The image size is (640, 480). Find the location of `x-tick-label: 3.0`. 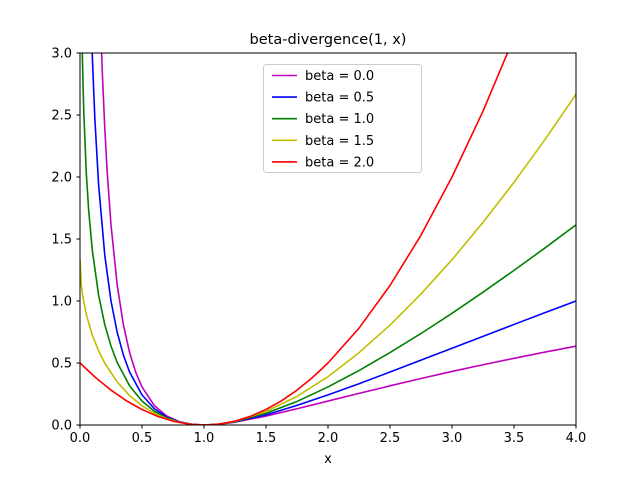

x-tick-label: 3.0 is located at coordinates (452, 438).